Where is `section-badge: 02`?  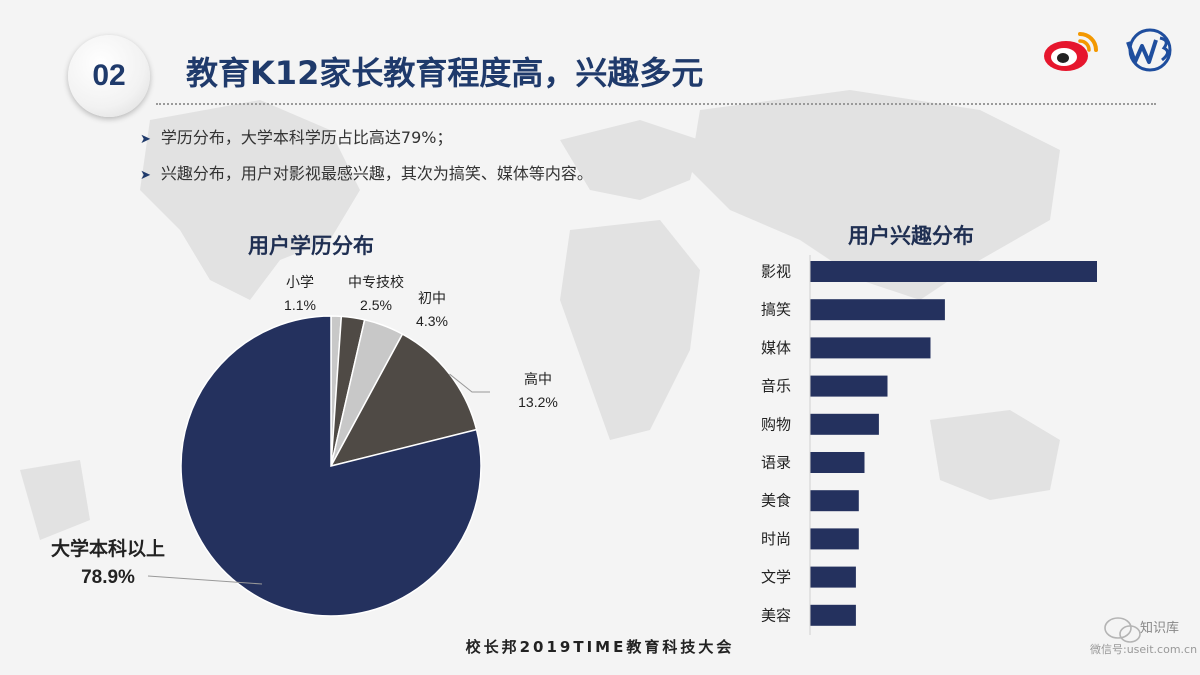
section-badge: 02 is located at coordinates (109, 76).